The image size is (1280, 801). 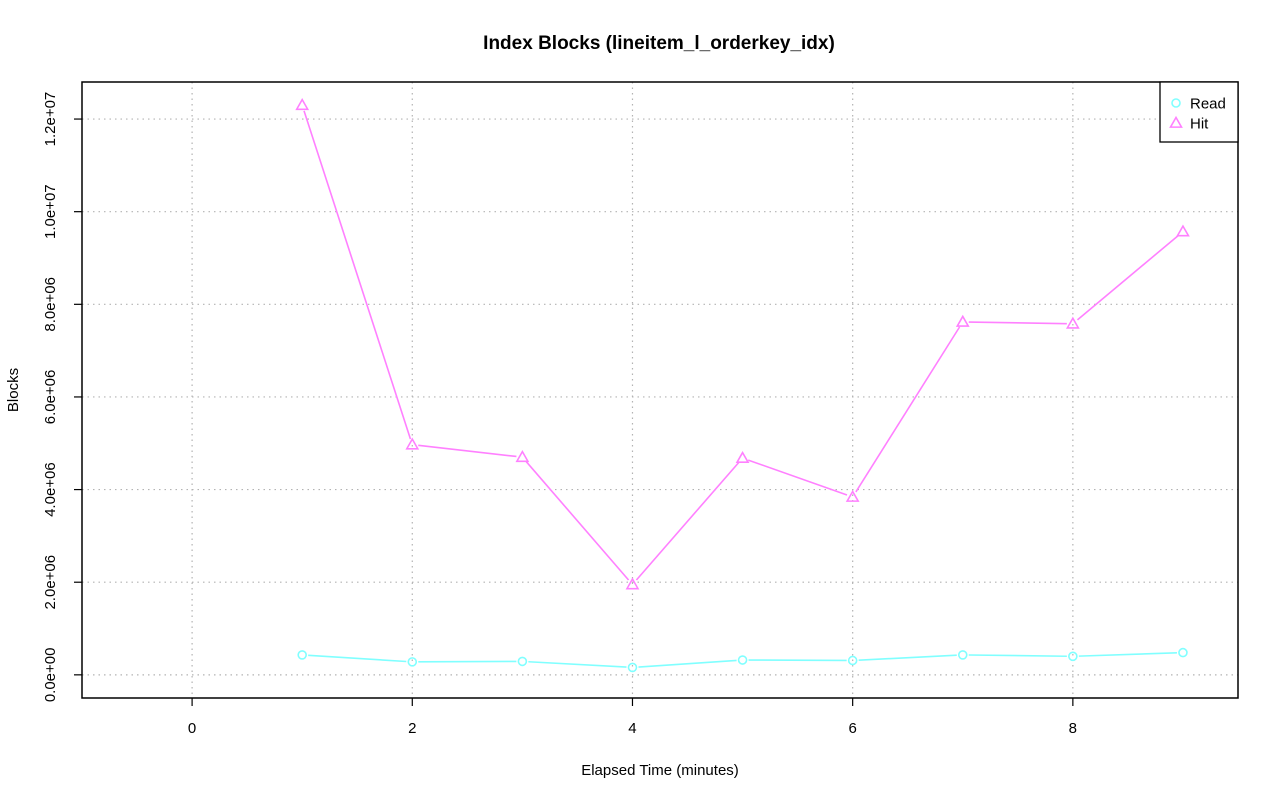 I want to click on legend-hit-marker, so click(x=1176, y=121).